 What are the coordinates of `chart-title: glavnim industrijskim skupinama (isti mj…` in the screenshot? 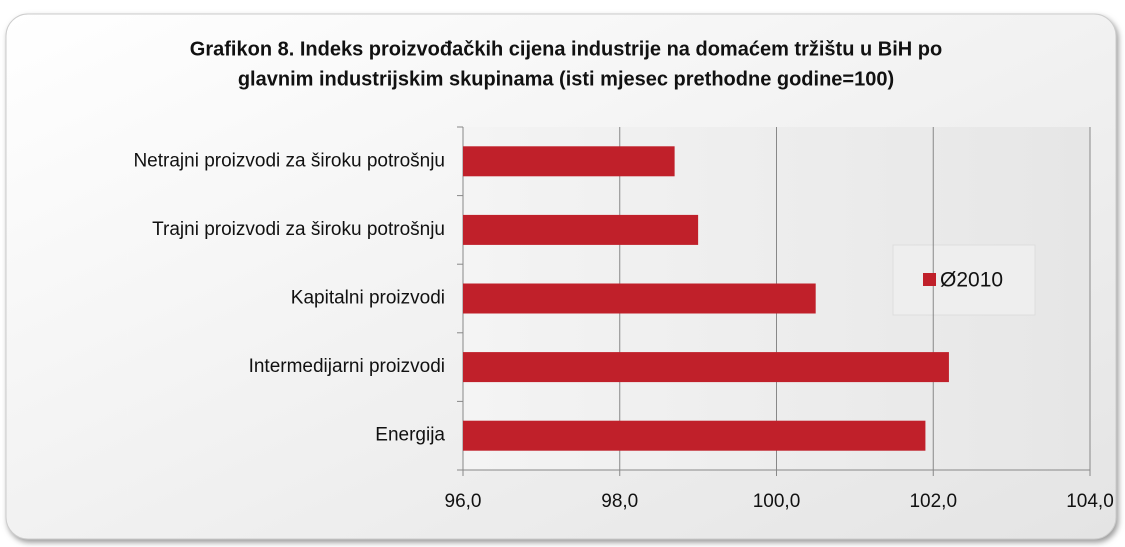 It's located at (566, 79).